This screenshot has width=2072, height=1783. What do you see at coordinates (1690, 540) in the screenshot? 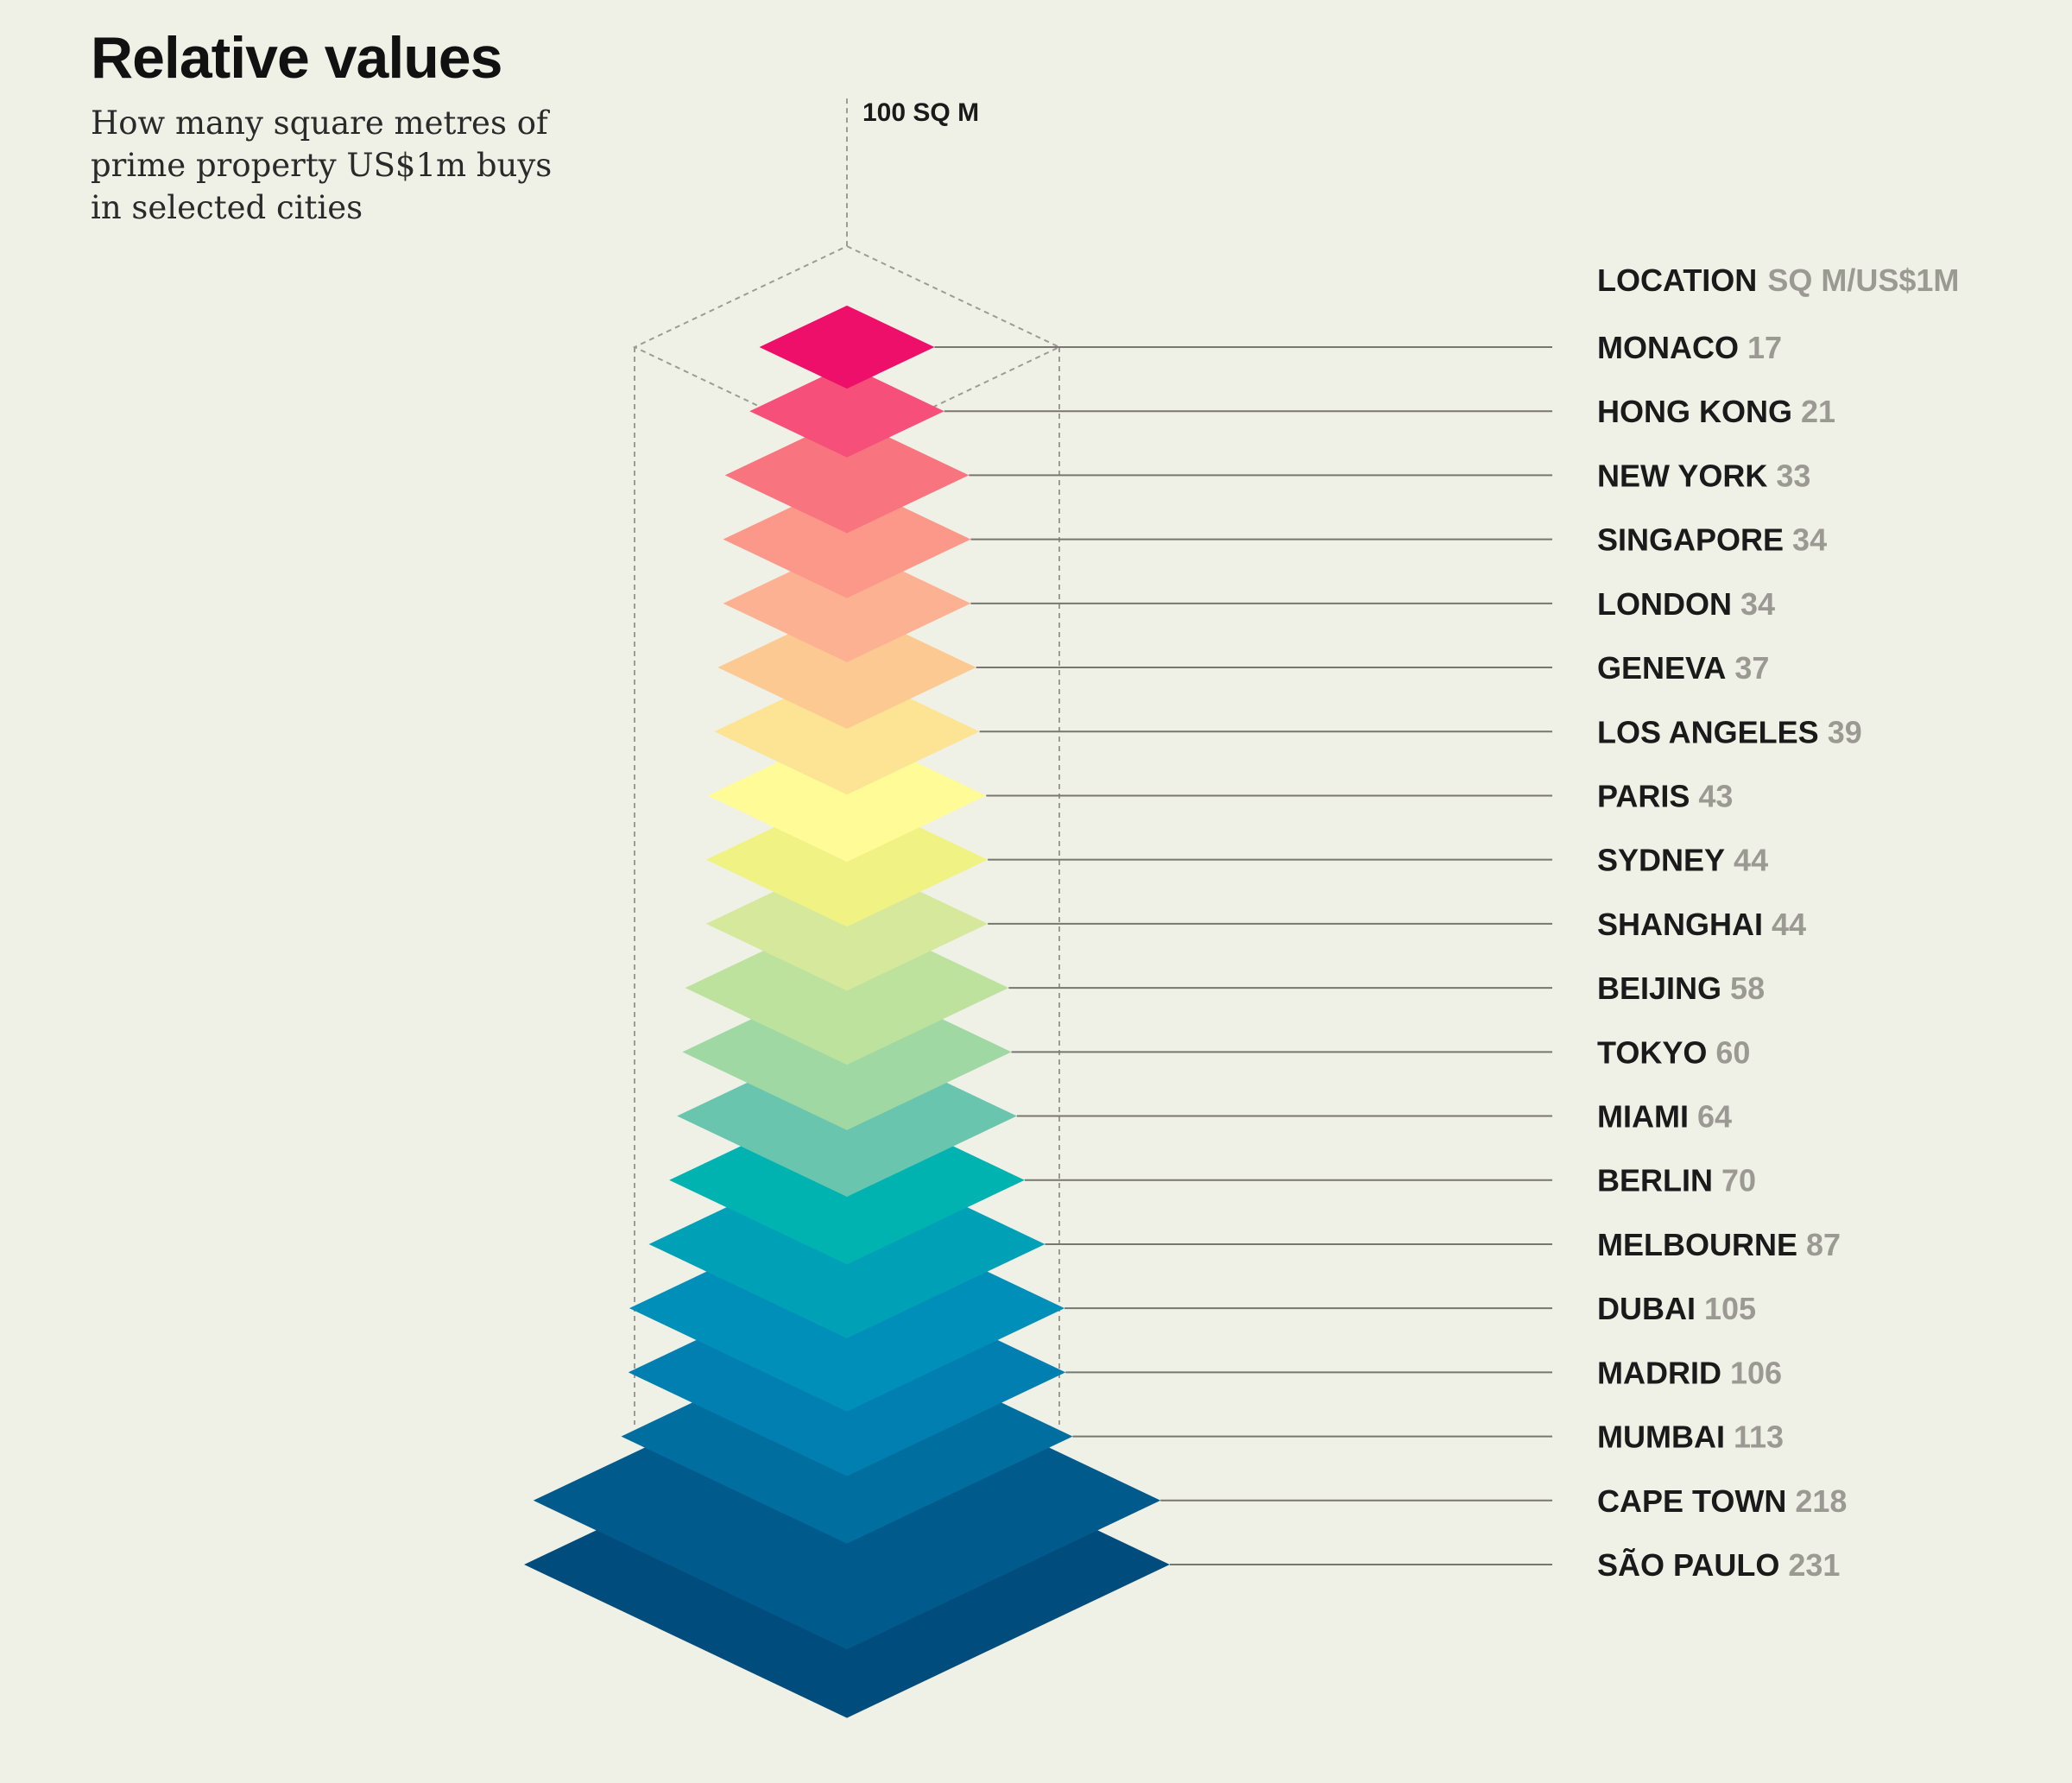
I see `city-name: SINGAPORE` at bounding box center [1690, 540].